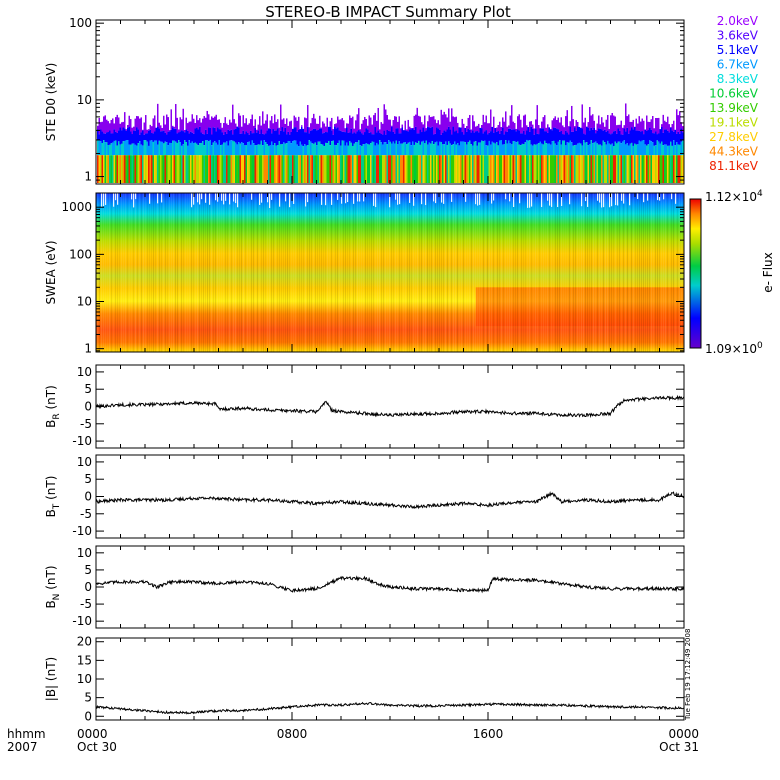 This screenshot has height=780, width=780. What do you see at coordinates (679, 747) in the screenshot?
I see `time-date-label: Oct 31` at bounding box center [679, 747].